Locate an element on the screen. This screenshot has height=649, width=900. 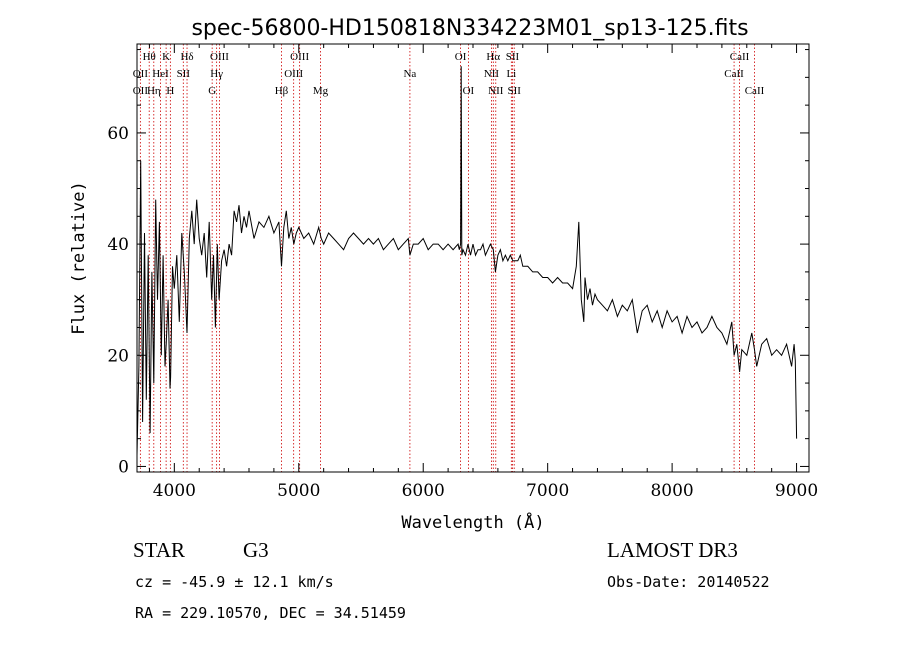
y-tick-label: 60 is located at coordinates (118, 134).